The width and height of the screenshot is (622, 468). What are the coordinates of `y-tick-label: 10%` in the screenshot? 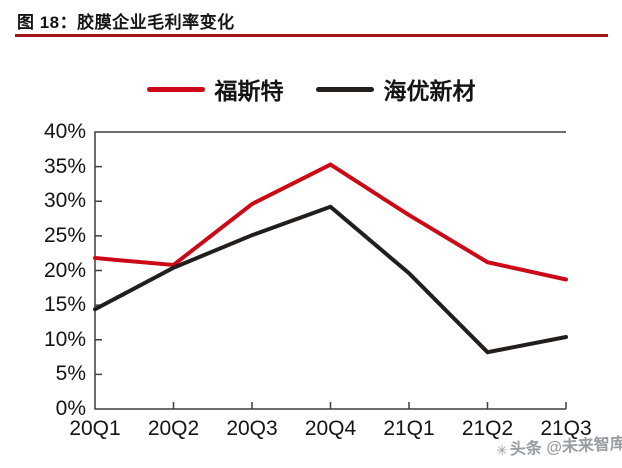 It's located at (64, 339).